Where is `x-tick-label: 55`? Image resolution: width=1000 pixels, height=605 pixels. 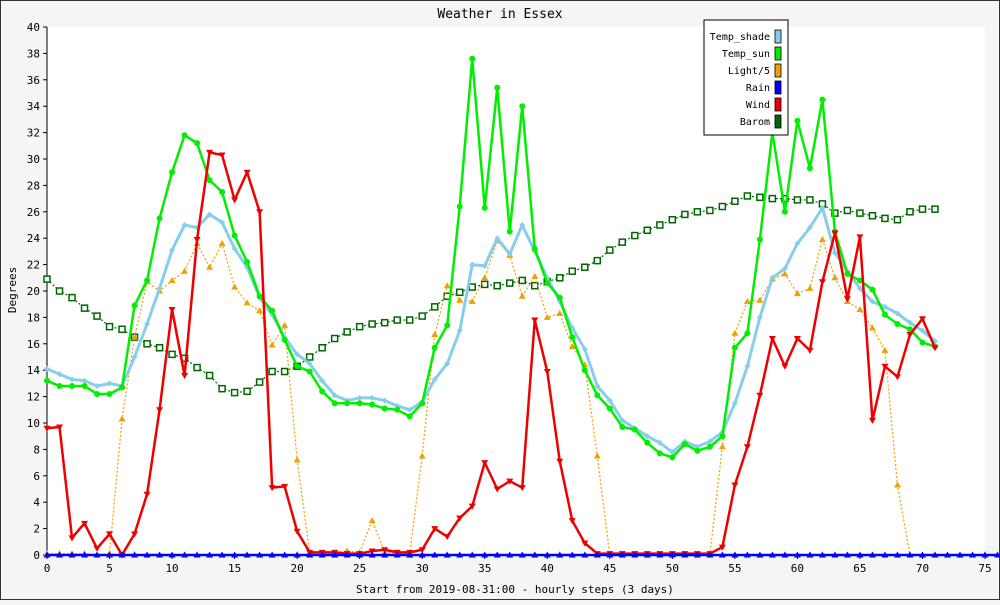
x-tick-label: 55 is located at coordinates (734, 568).